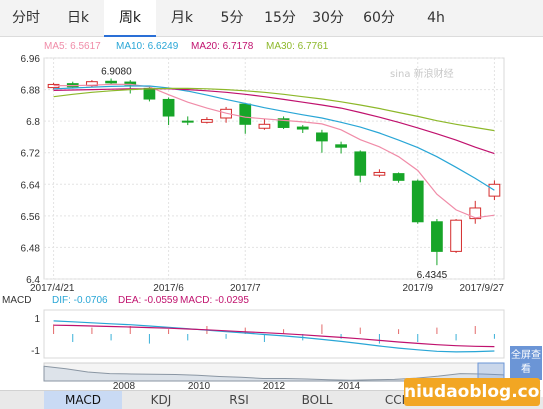  What do you see at coordinates (124, 385) in the screenshot?
I see `timeline-year-label: 2008` at bounding box center [124, 385].